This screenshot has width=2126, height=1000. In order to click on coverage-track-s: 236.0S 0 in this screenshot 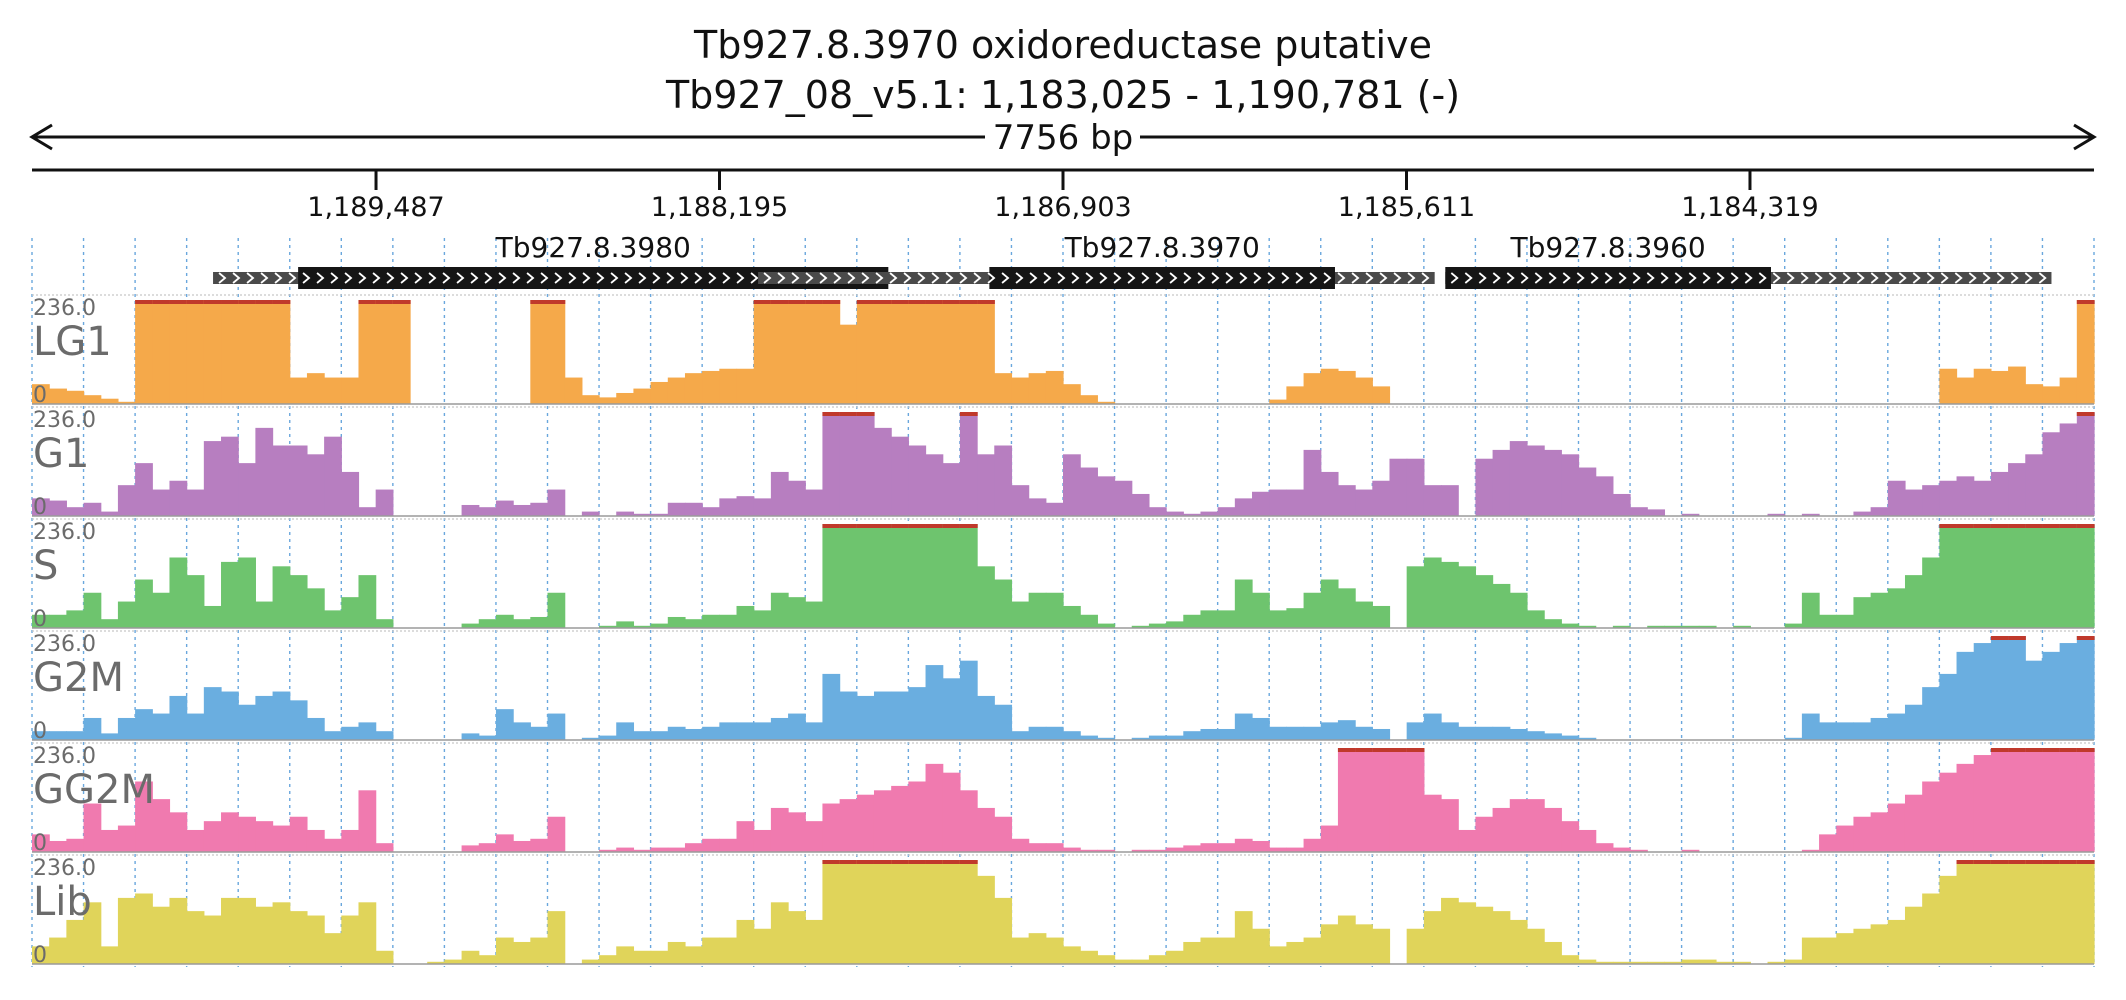, I will do `click(1063, 575)`.